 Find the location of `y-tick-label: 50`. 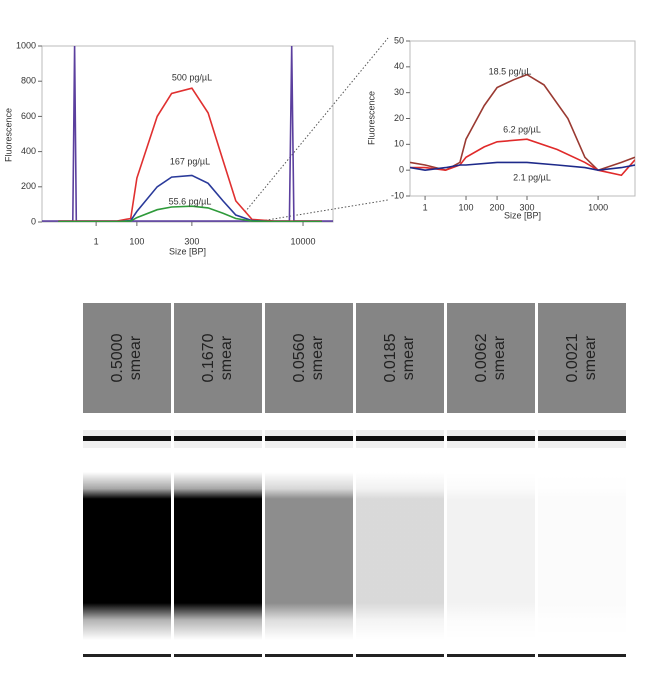

y-tick-label: 50 is located at coordinates (399, 40).